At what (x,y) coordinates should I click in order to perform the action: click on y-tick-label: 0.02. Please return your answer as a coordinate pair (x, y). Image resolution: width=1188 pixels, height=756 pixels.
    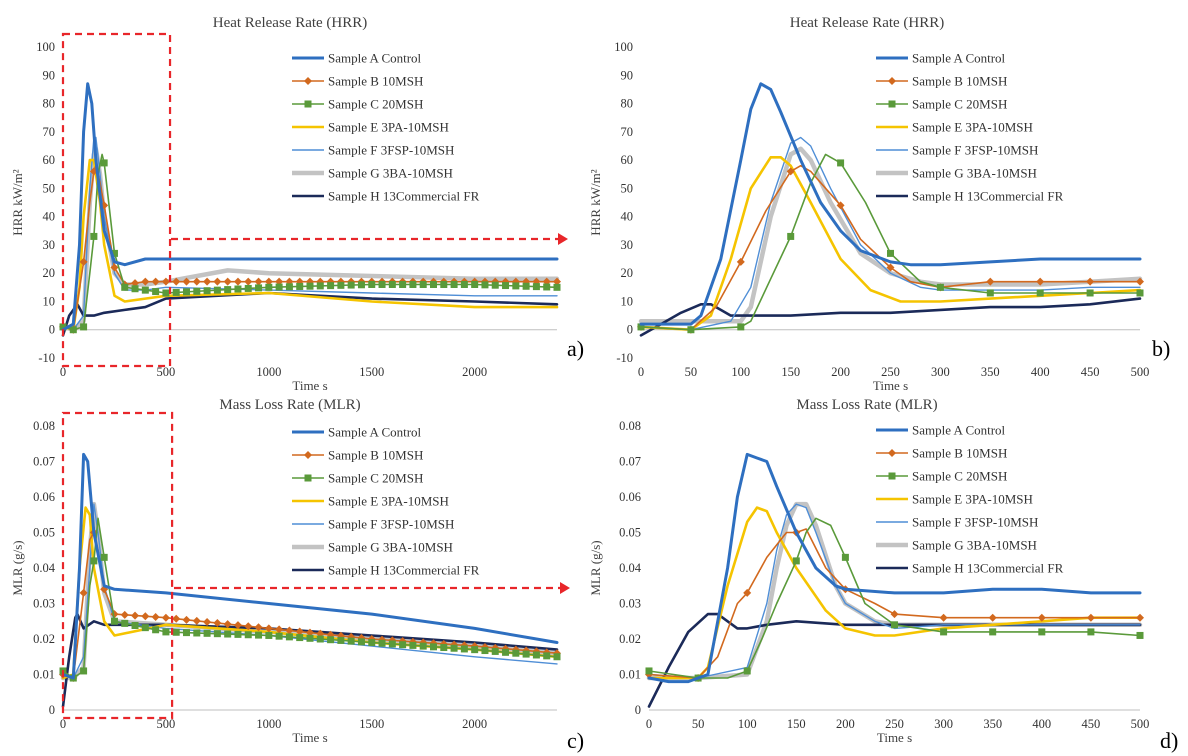
    Looking at the image, I should click on (630, 639).